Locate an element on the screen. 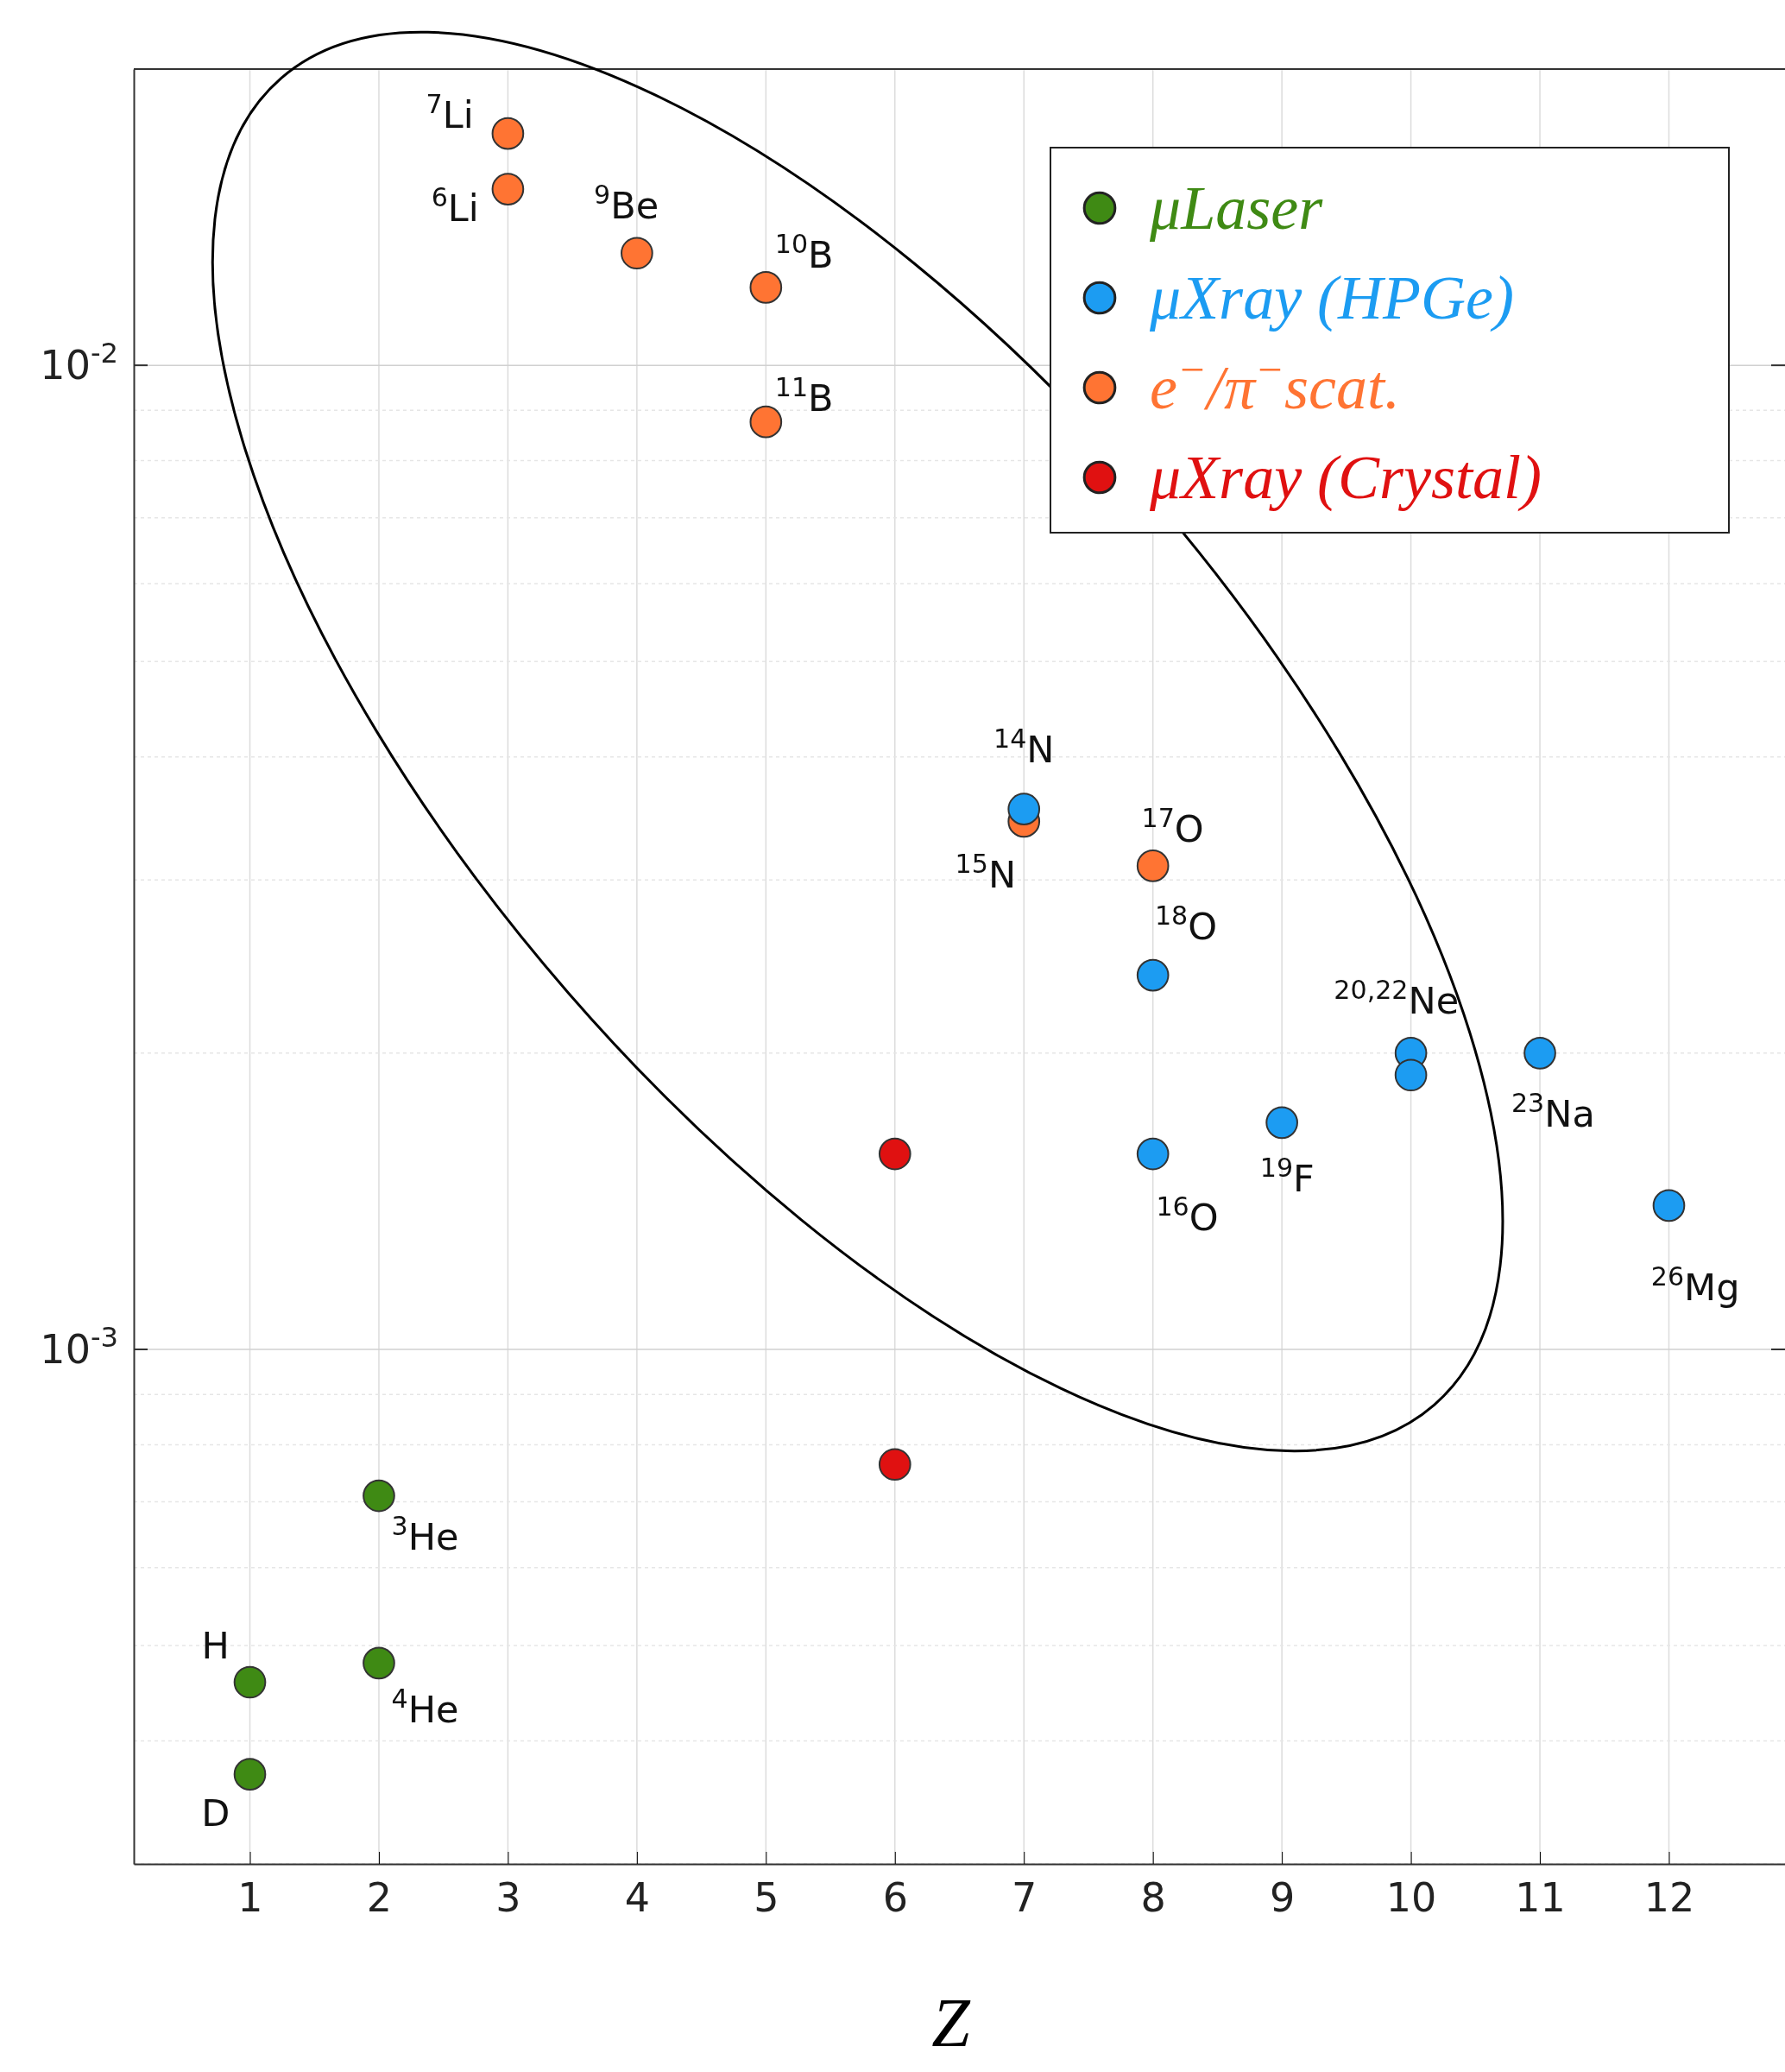 The width and height of the screenshot is (1785, 2072). legend-label: e$^{−}$/π$^{−}$scat. is located at coordinates (1275, 383).